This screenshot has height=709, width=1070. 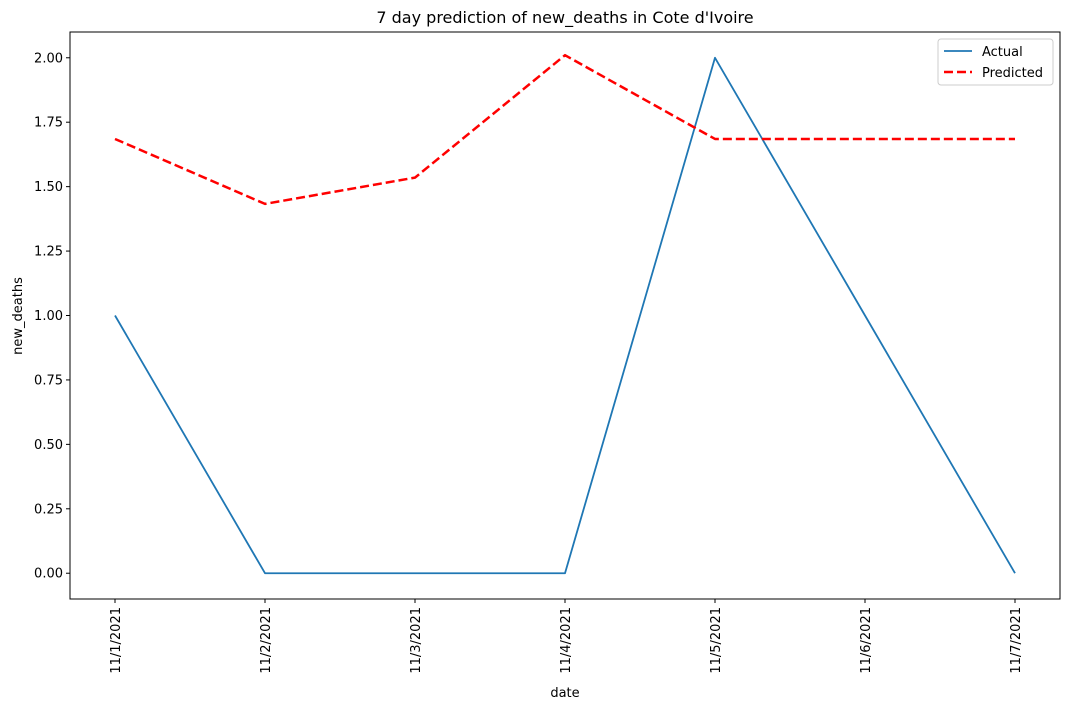 I want to click on y-tick-label: 0.25, so click(x=48, y=509).